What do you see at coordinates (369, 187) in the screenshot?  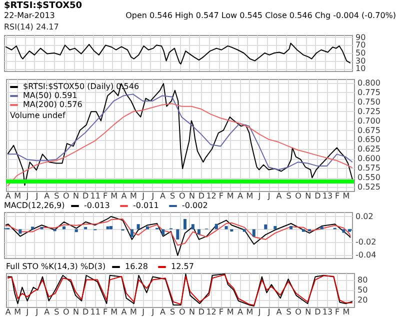 I see `y-tick-label: 0.525` at bounding box center [369, 187].